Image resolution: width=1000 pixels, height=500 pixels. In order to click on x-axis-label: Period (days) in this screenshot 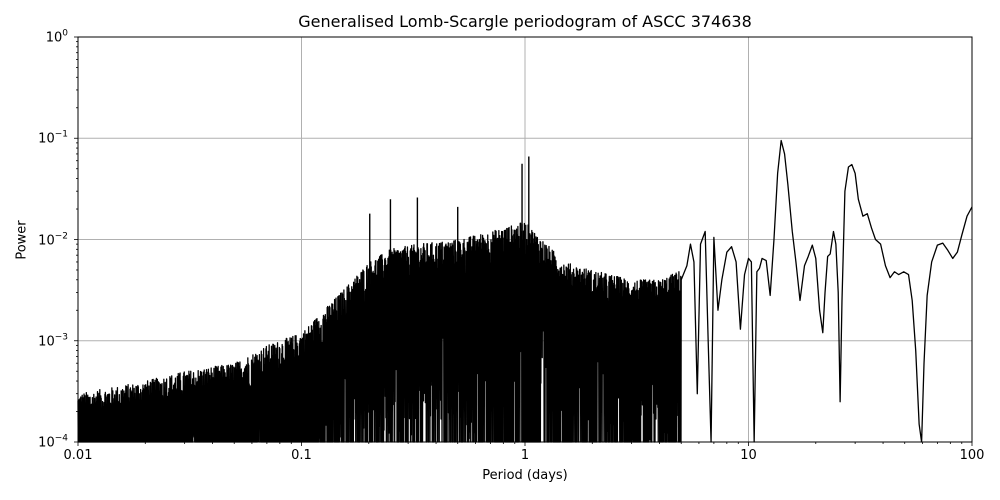, I will do `click(525, 475)`.